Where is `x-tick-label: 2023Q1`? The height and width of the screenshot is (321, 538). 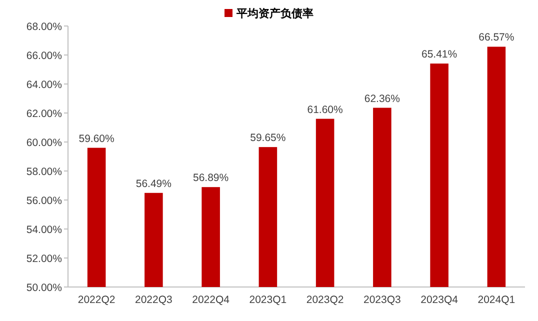
x-tick-label: 2023Q1 is located at coordinates (268, 300).